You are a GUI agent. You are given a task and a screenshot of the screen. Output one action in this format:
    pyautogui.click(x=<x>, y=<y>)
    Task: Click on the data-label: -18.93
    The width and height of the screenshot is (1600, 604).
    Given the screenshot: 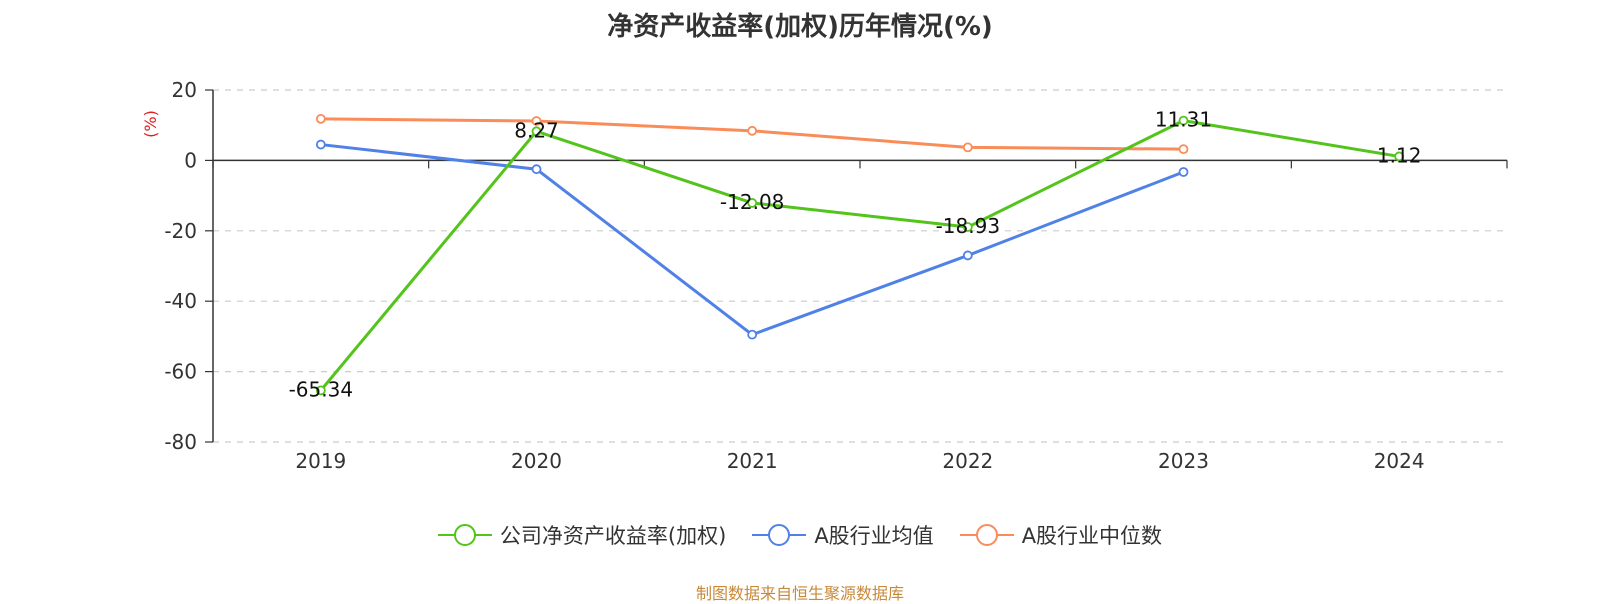 What is the action you would take?
    pyautogui.click(x=968, y=226)
    